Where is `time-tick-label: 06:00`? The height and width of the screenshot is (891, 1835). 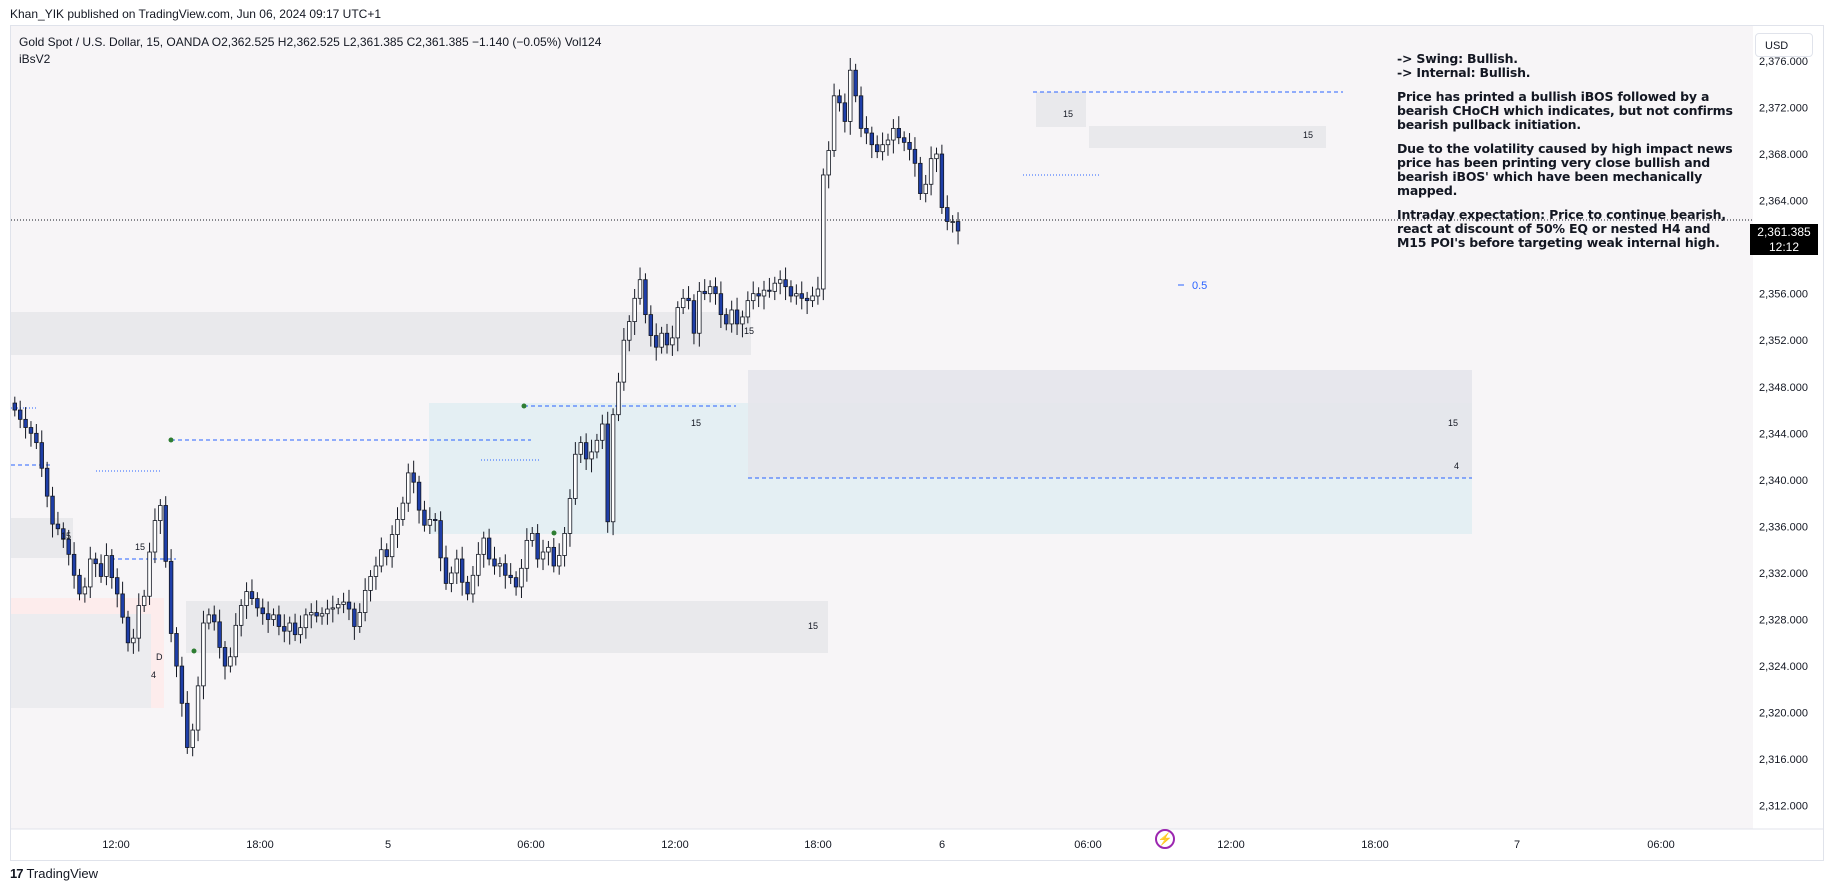 time-tick-label: 06:00 is located at coordinates (1661, 845).